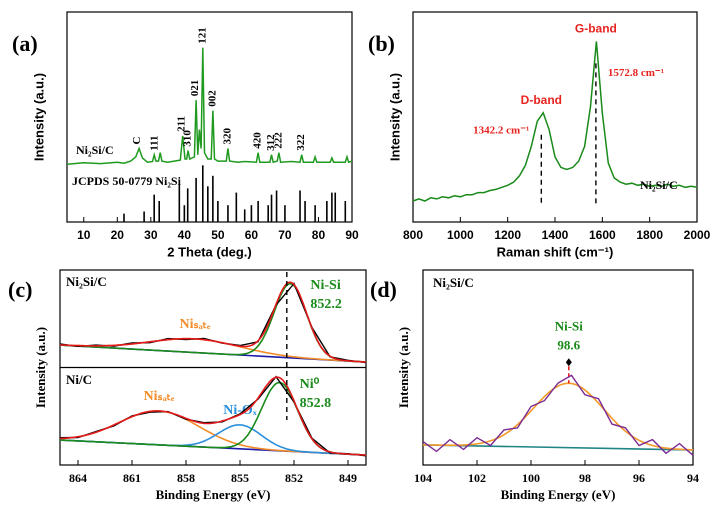  What do you see at coordinates (310, 384) in the screenshot?
I see `component-name: Ni⁰` at bounding box center [310, 384].